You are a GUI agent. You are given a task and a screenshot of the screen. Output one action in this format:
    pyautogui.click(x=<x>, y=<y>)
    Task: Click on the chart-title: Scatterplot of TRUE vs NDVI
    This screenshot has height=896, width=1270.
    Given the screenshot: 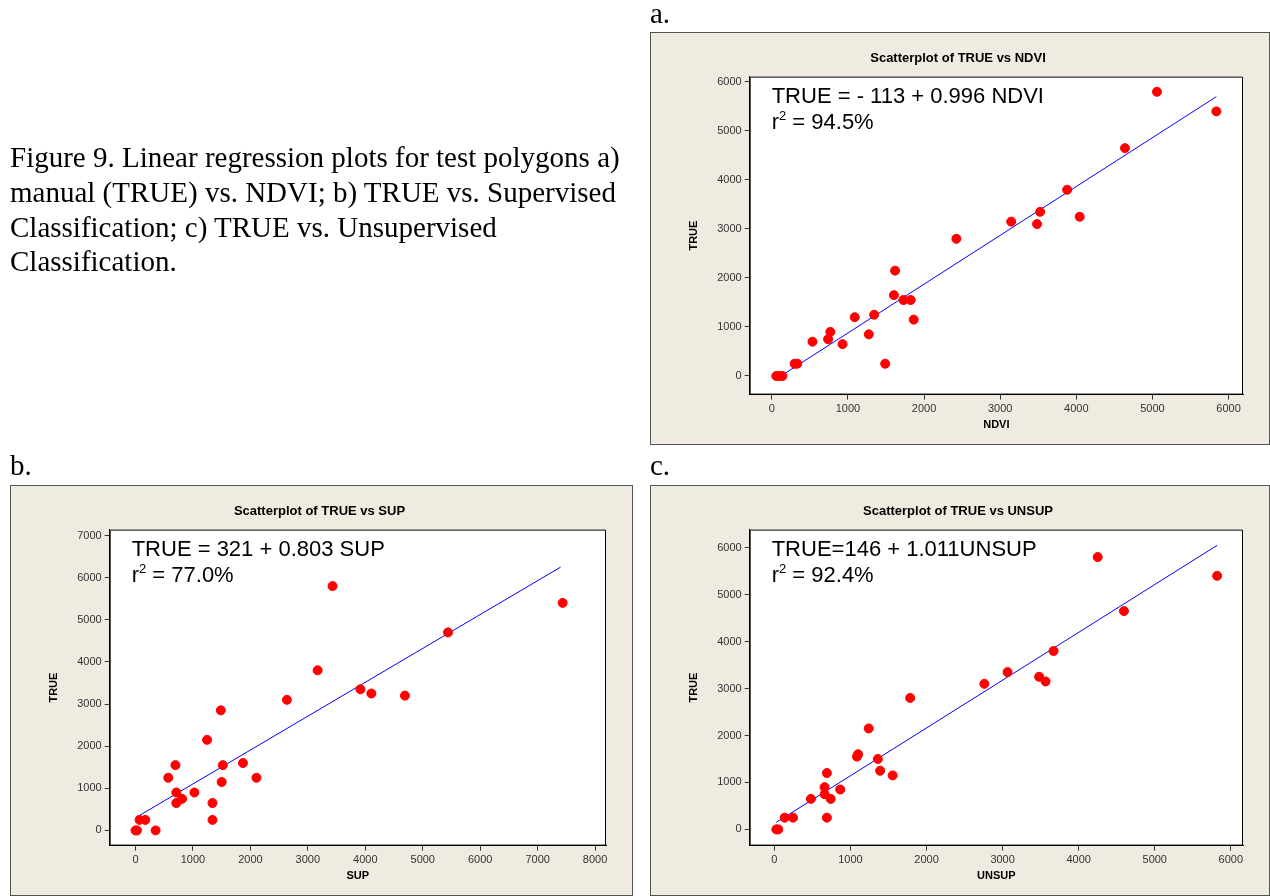 What is the action you would take?
    pyautogui.click(x=958, y=58)
    